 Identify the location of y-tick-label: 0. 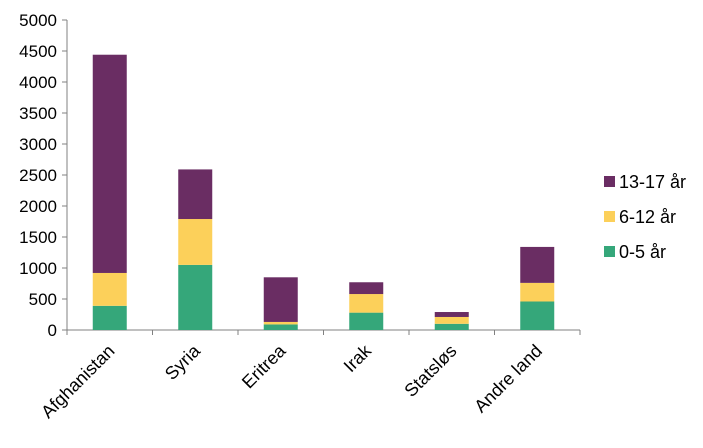
(52, 330).